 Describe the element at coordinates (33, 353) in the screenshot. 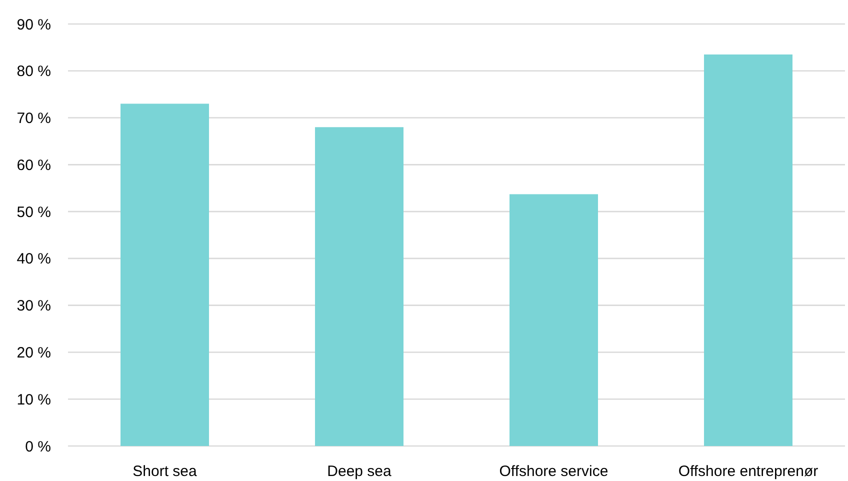

I see `y-tick-label: 20 %` at that location.